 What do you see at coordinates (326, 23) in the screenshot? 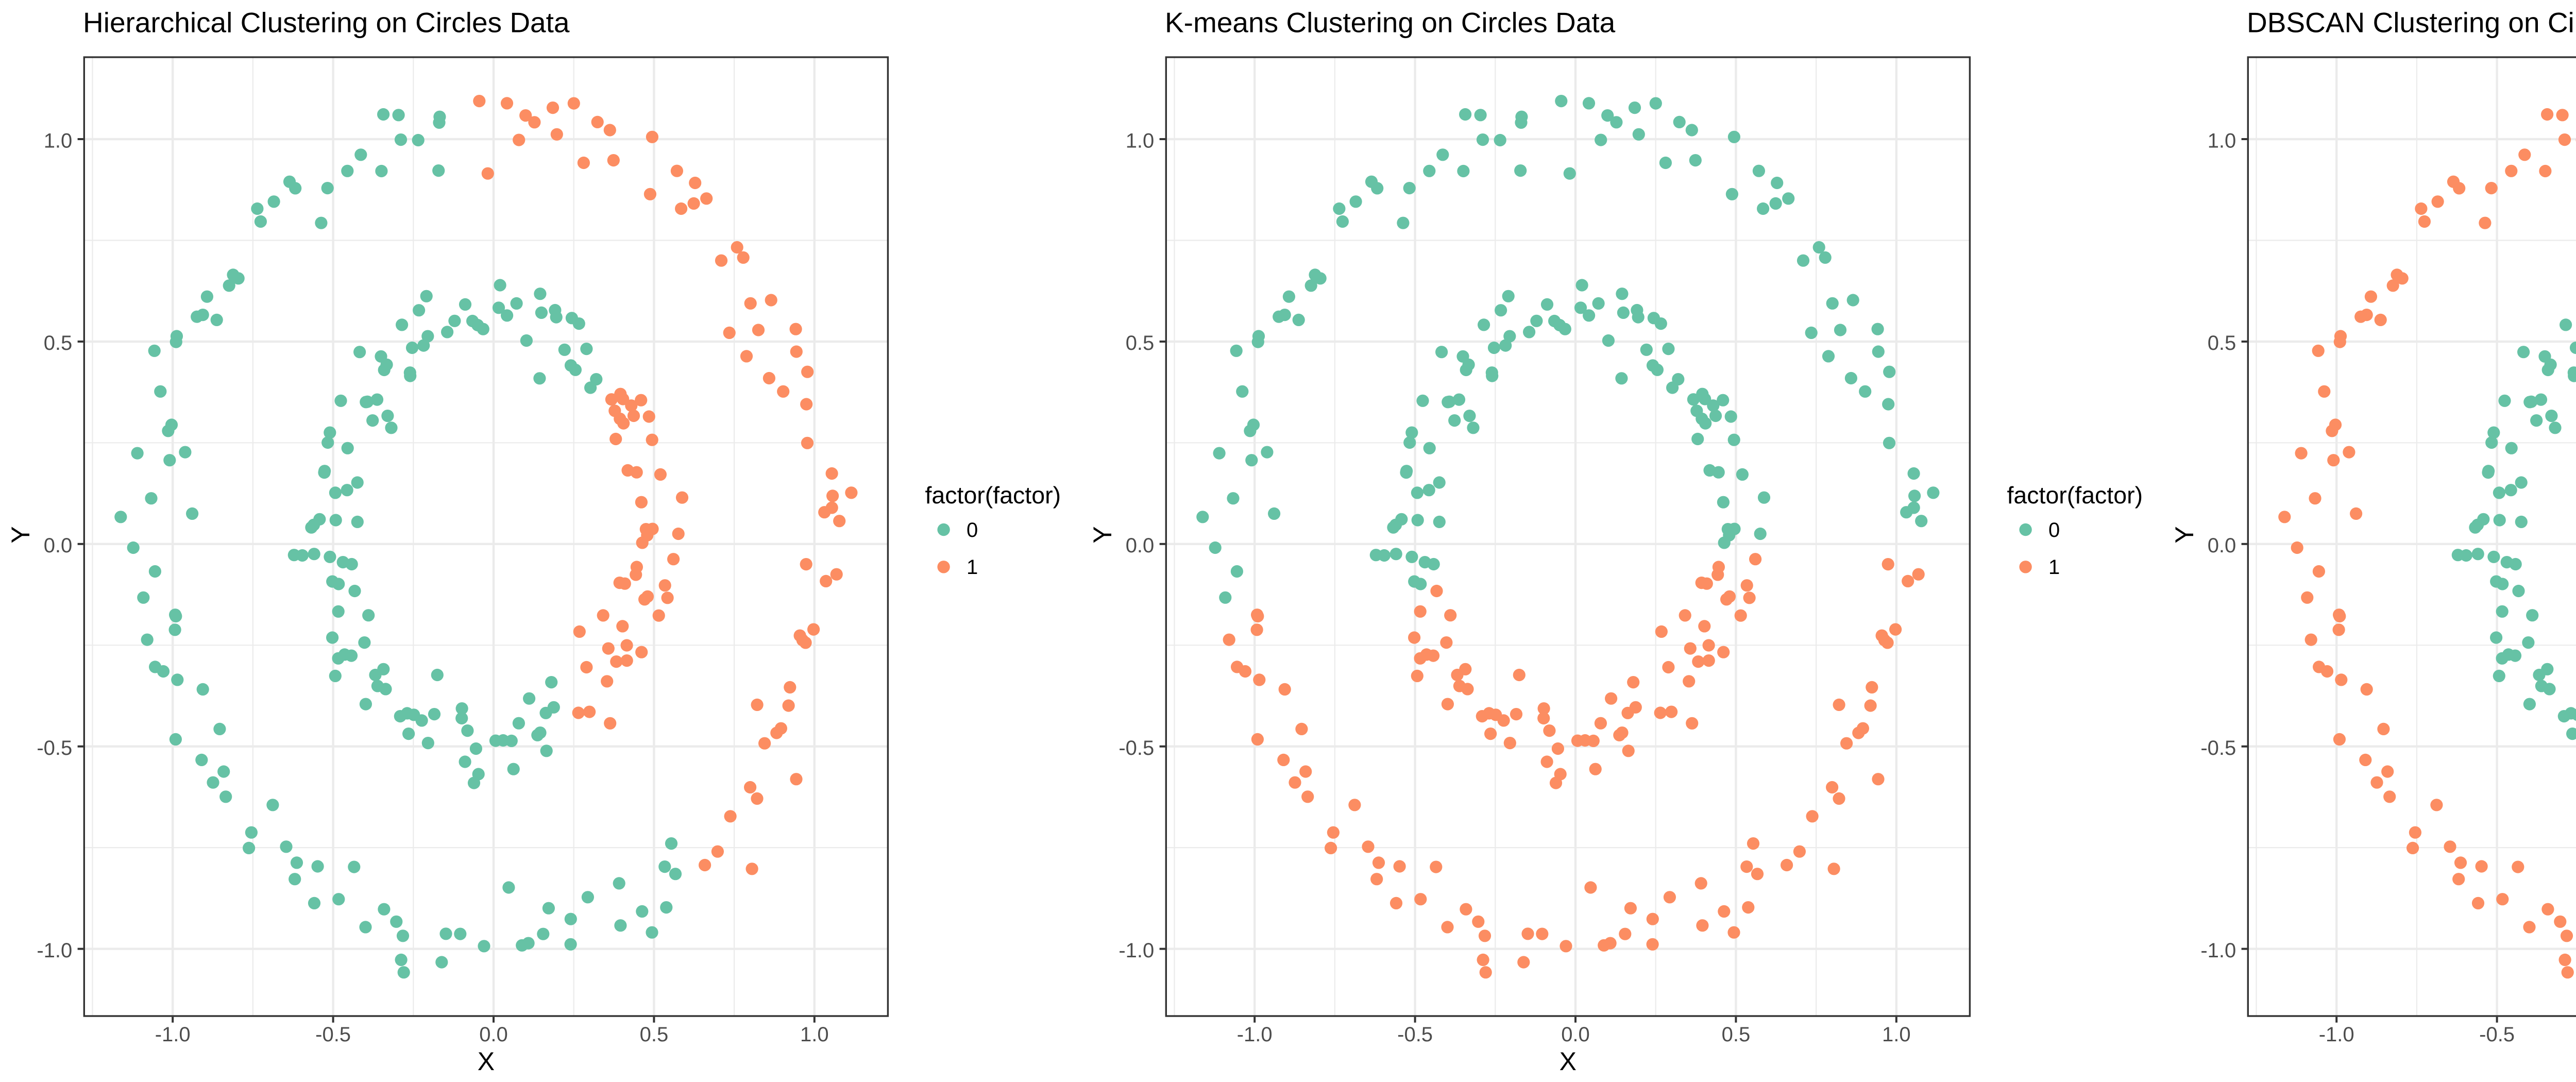
I see `svg-text:Hierarchical Clustering on Cir: Hierarchical Clustering on Circles Data` at bounding box center [326, 23].